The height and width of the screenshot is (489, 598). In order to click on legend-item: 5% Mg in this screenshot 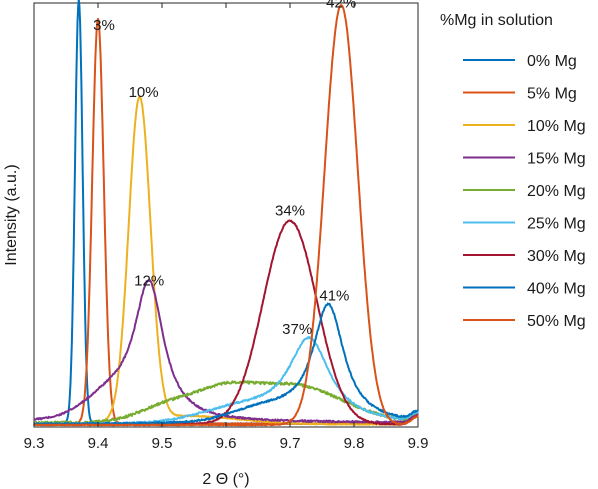, I will do `click(520, 94)`.